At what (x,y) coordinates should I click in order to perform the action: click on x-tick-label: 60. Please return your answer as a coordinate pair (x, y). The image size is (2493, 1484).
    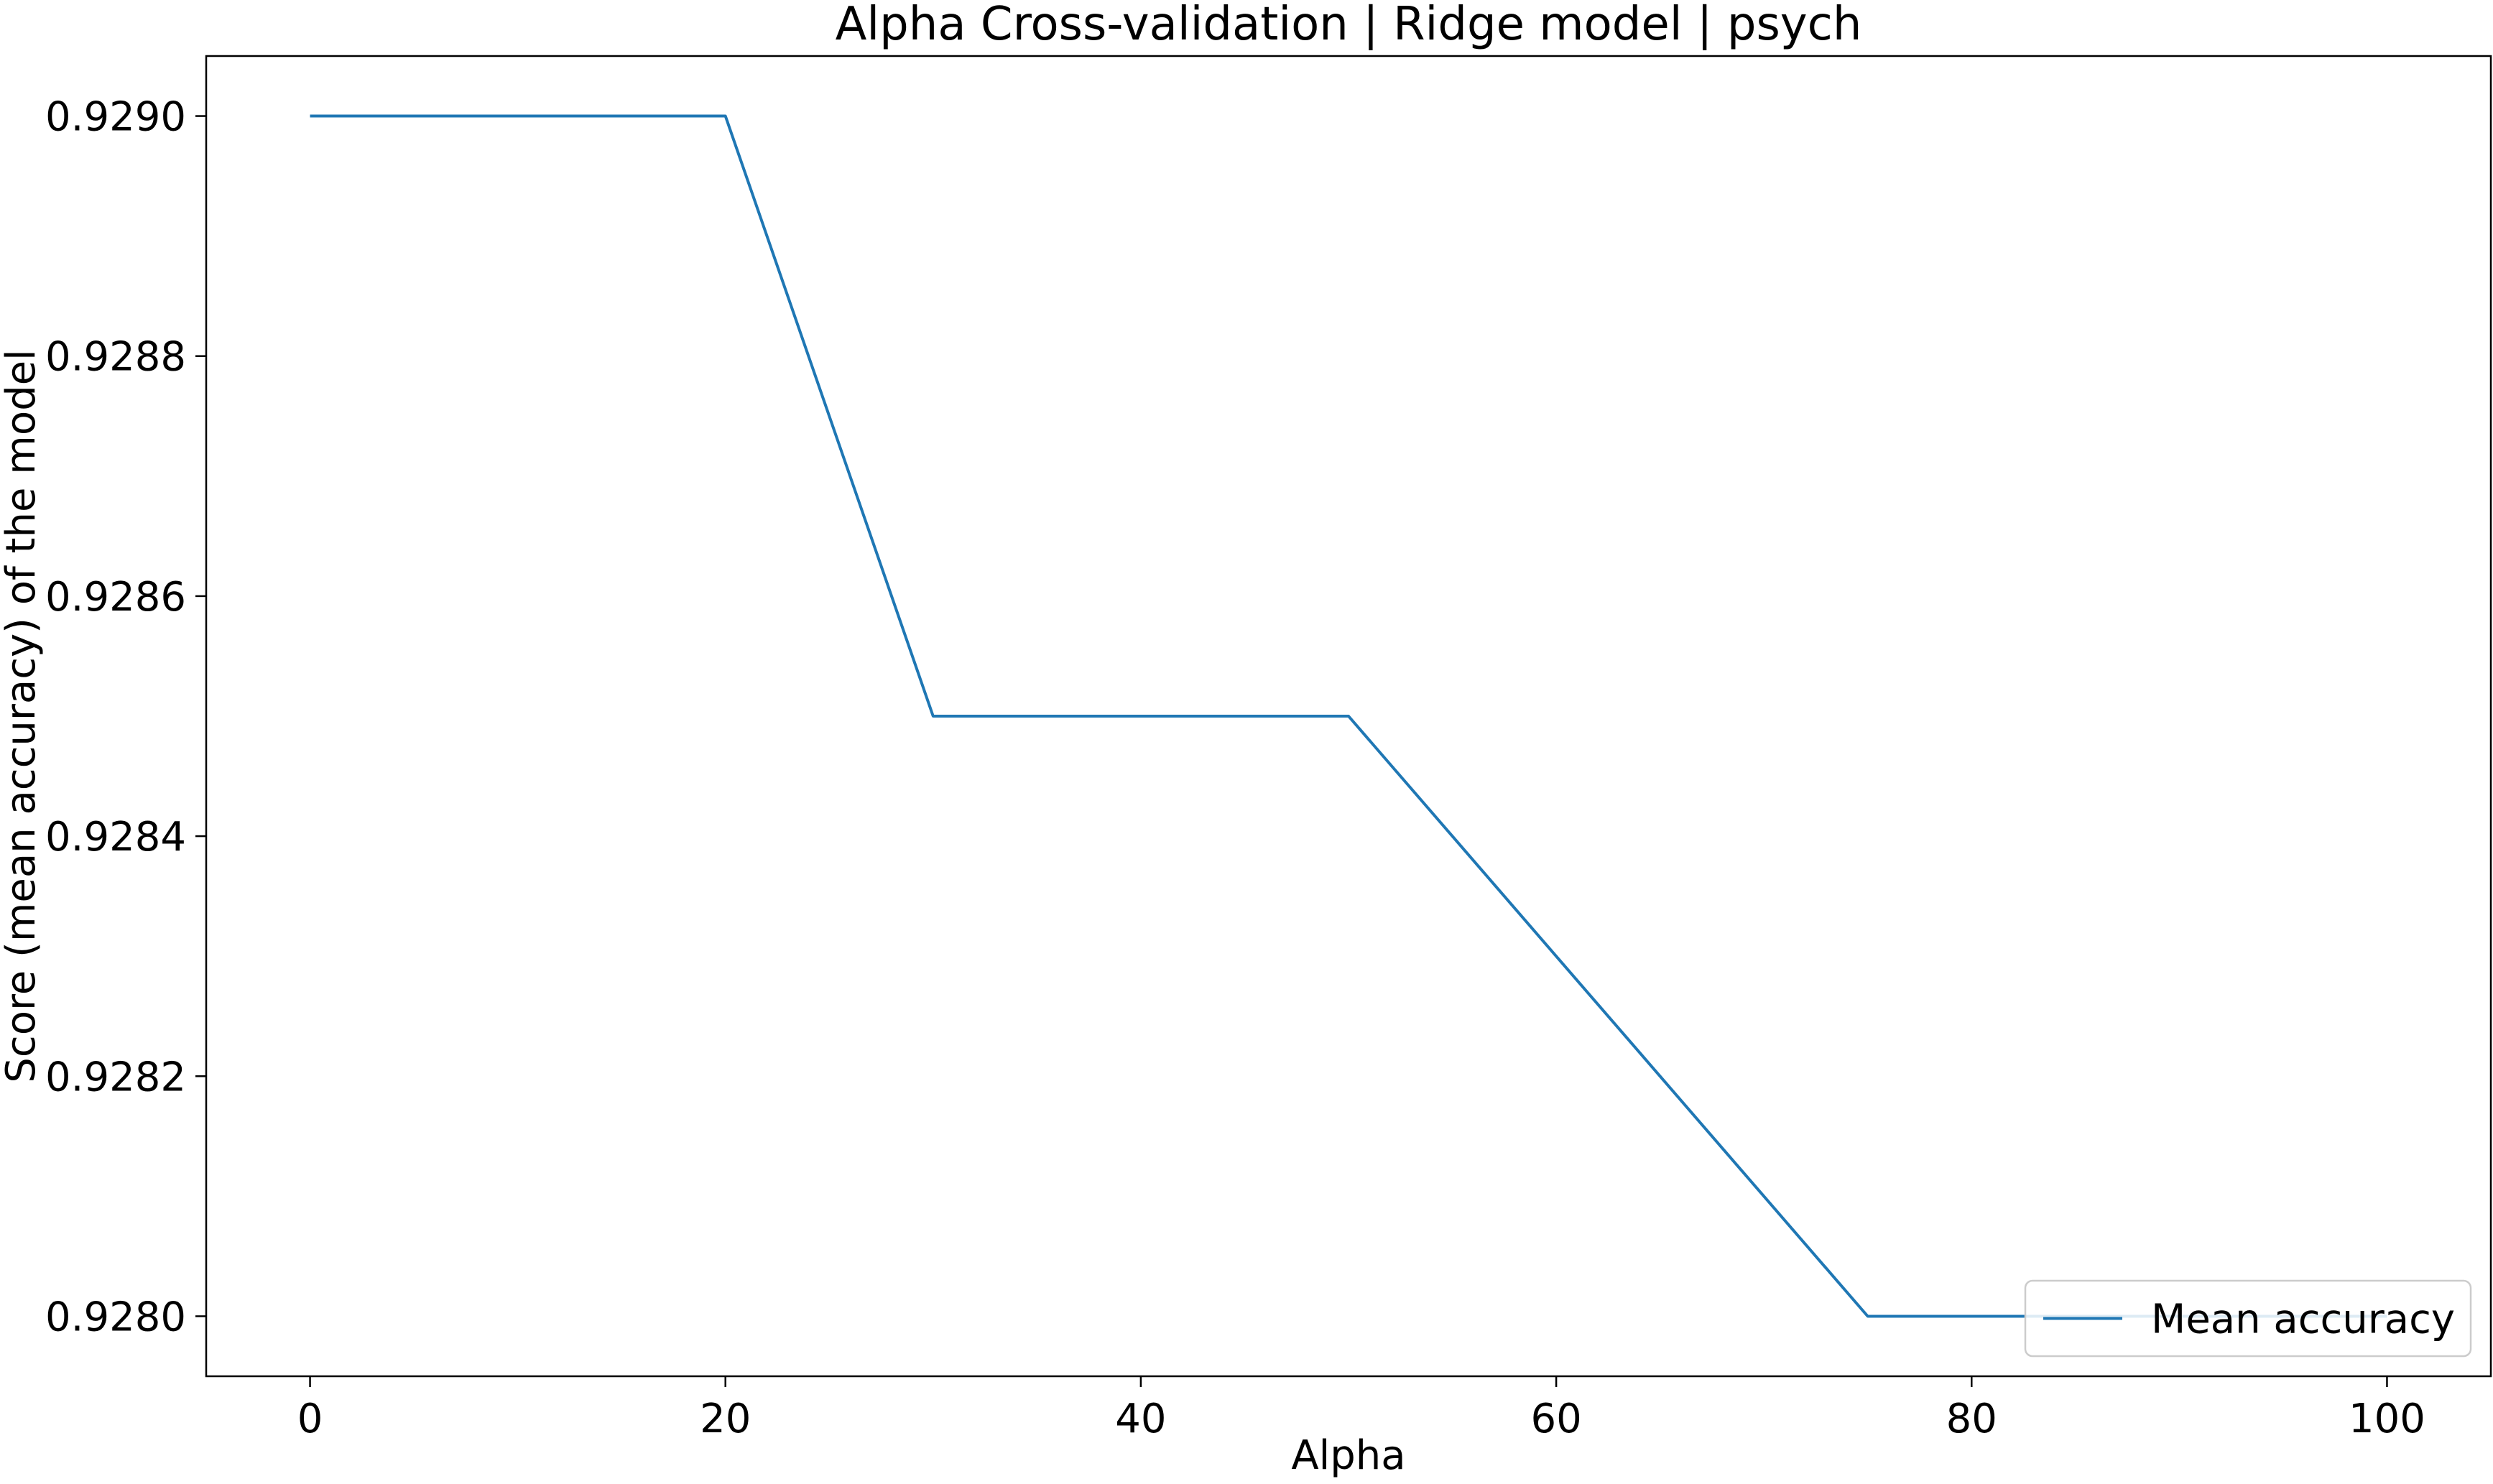
    Looking at the image, I should click on (1555, 1419).